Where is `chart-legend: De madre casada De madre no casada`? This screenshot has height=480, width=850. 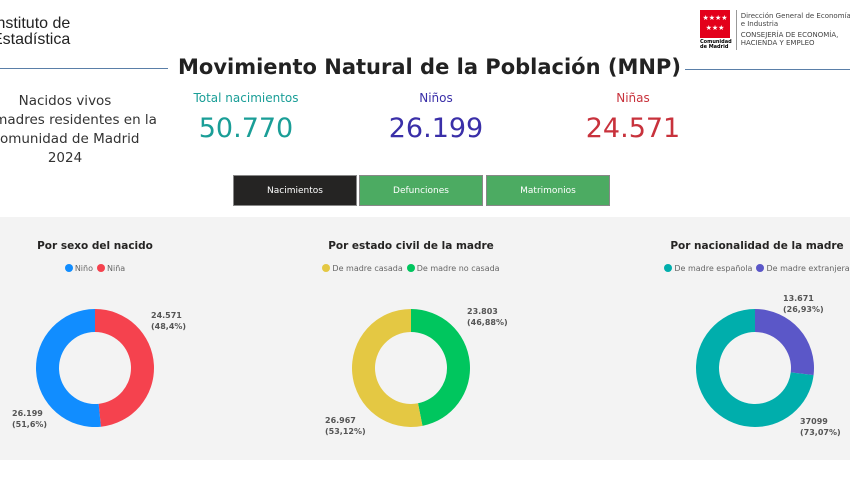
chart-legend: De madre casada De madre no casada is located at coordinates (411, 268).